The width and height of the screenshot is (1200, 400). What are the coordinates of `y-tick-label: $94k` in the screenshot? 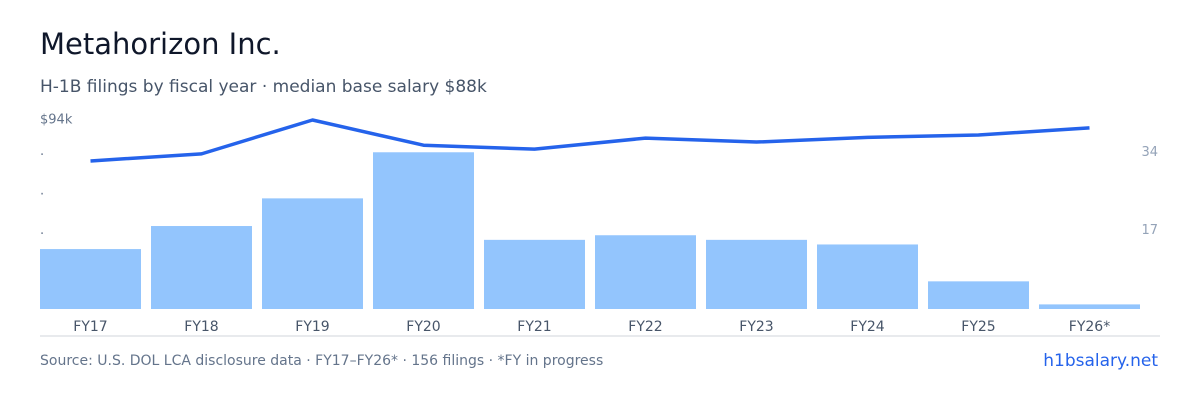 It's located at (56, 120).